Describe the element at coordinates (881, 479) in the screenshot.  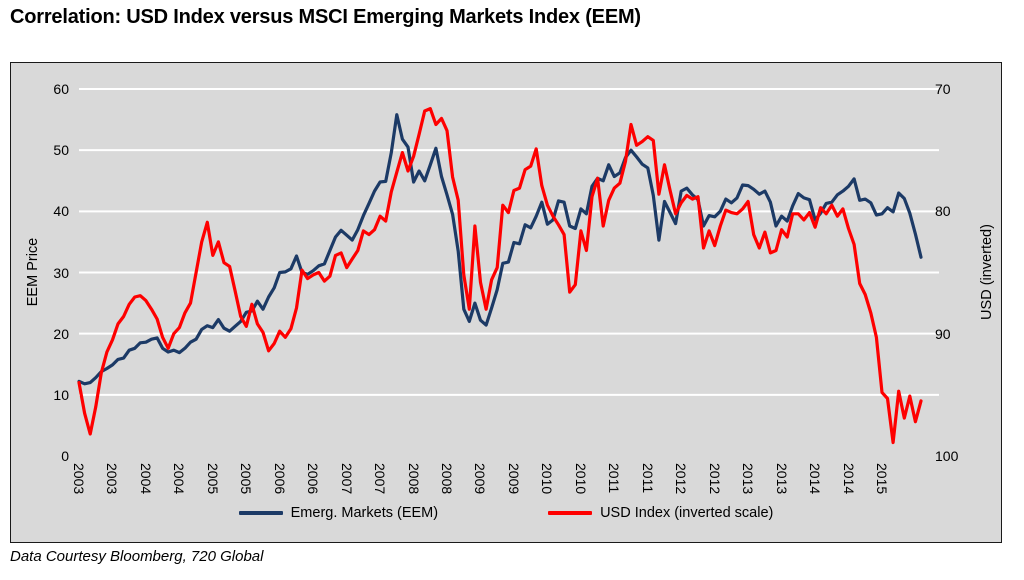
I see `x-tick-24-2015: 2015` at that location.